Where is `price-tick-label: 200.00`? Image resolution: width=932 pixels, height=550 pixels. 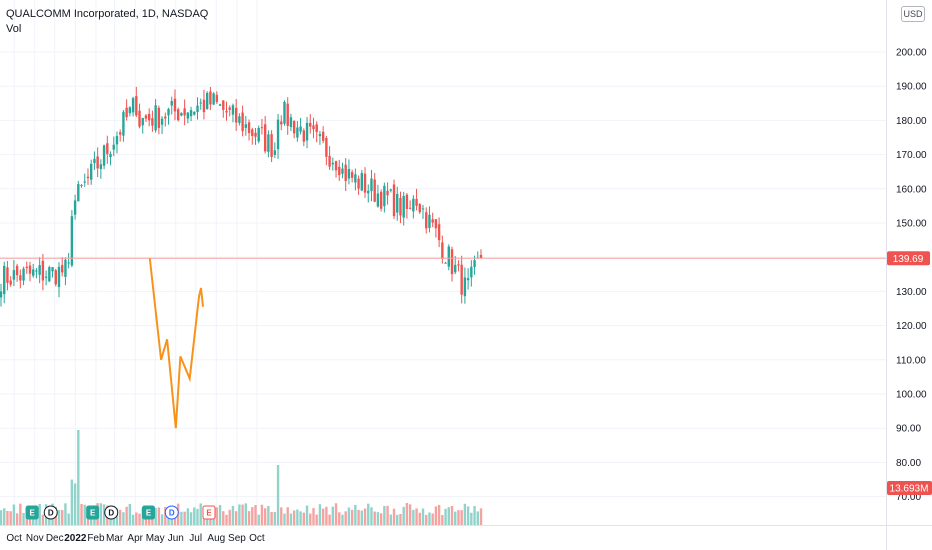 price-tick-label: 200.00 is located at coordinates (911, 53).